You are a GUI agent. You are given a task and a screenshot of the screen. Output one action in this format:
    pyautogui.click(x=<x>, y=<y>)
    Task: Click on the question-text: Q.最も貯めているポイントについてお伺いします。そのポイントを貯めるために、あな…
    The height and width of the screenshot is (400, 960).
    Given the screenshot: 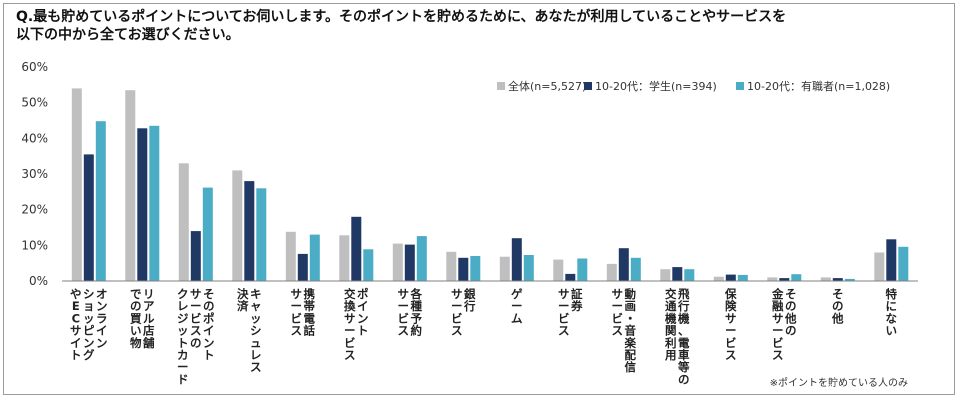 What is the action you would take?
    pyautogui.click(x=446, y=26)
    